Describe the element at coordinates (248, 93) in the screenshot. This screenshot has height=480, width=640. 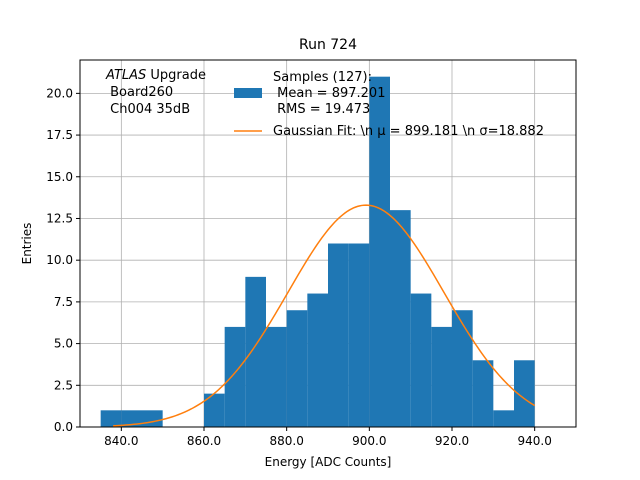
I see `legend-histogram-swatch` at that location.